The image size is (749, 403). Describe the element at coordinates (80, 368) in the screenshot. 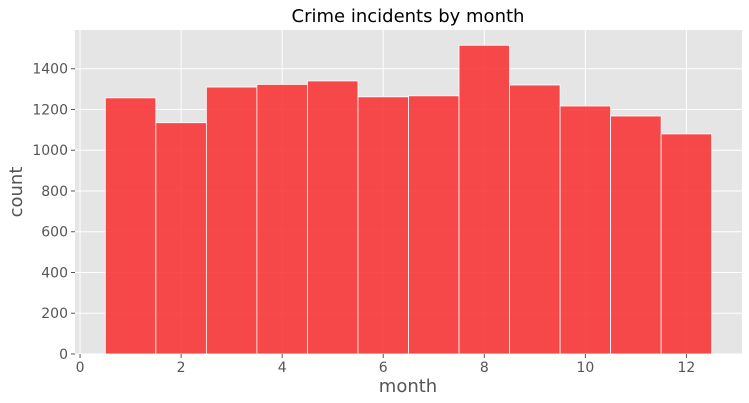

I see `x-tick-label: 0` at that location.